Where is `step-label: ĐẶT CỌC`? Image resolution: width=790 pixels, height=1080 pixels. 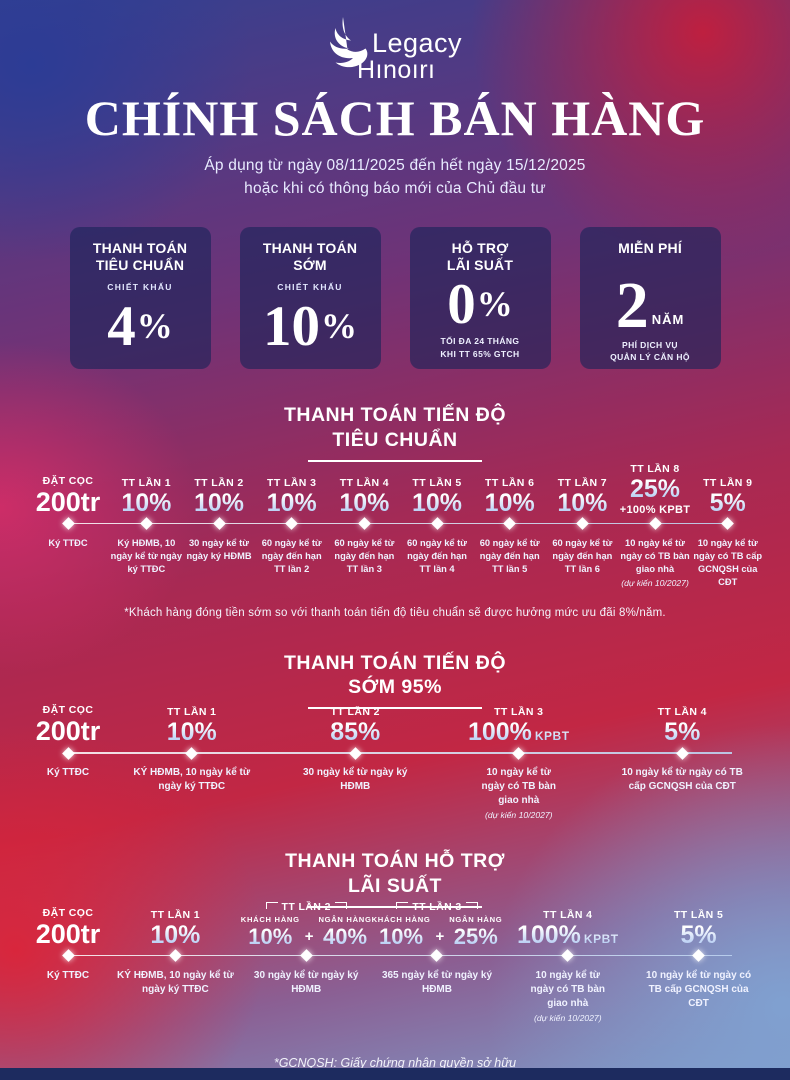
step-label: ĐẶT CỌC is located at coordinates (68, 912).